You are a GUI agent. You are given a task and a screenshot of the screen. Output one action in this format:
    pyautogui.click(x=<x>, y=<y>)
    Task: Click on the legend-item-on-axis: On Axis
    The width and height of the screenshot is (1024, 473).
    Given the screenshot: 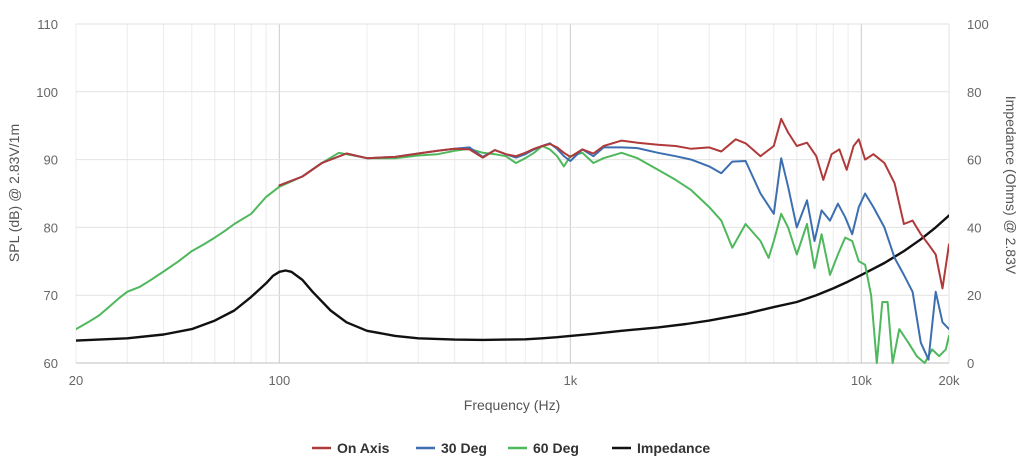 What is the action you would take?
    pyautogui.click(x=351, y=448)
    